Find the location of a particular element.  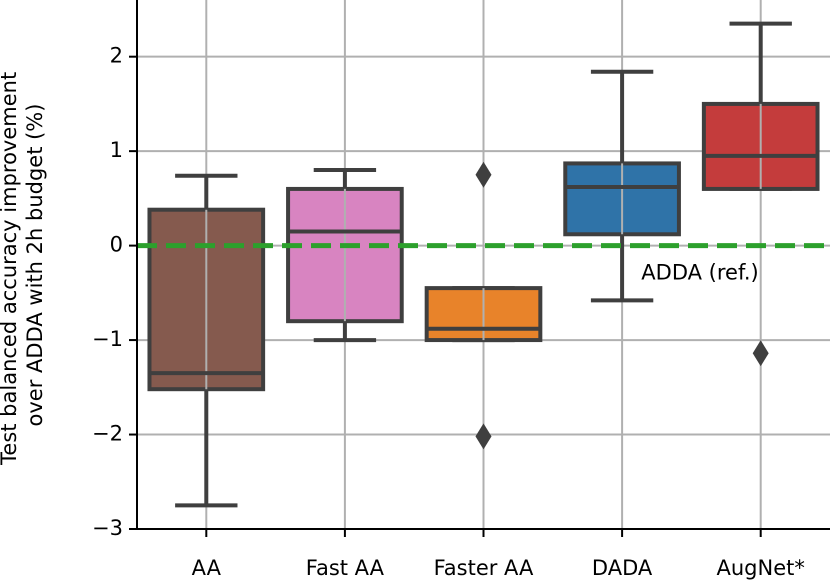

y-tick-label: −3 is located at coordinates (107, 528).